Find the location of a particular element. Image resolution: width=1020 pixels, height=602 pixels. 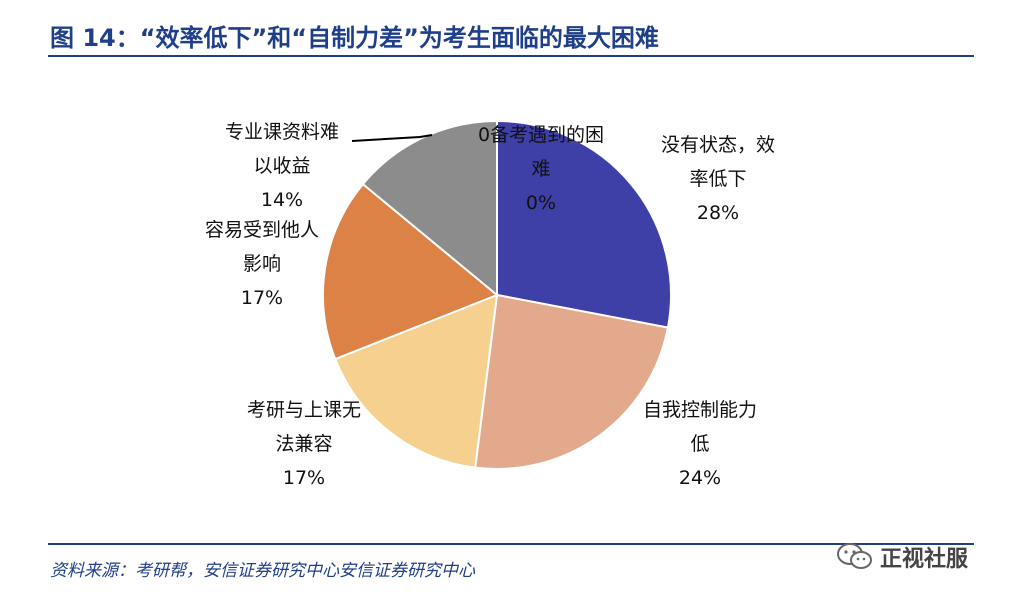

slice-percent-3: 17% is located at coordinates (262, 298).